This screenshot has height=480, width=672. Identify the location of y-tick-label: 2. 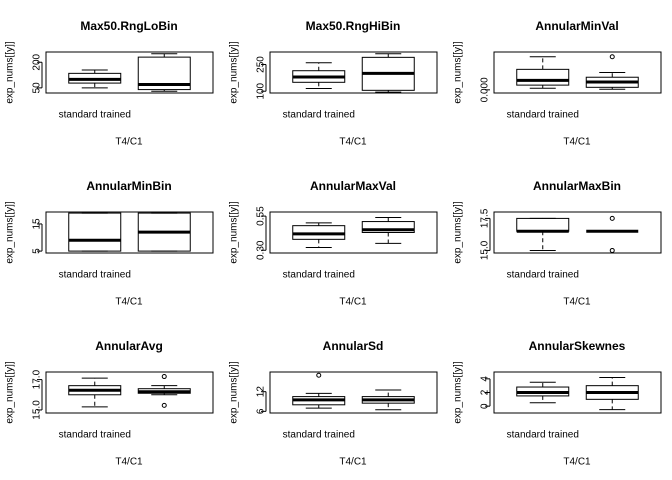
(485, 392).